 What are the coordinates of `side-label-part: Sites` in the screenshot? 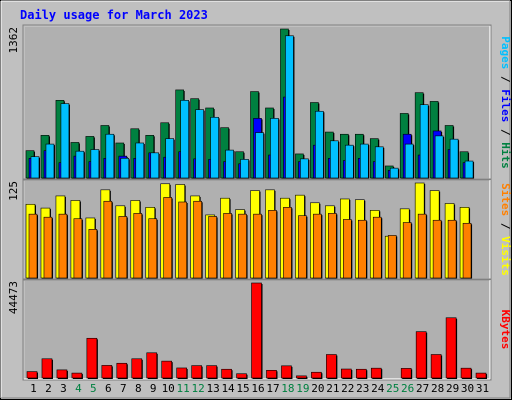 It's located at (505, 199).